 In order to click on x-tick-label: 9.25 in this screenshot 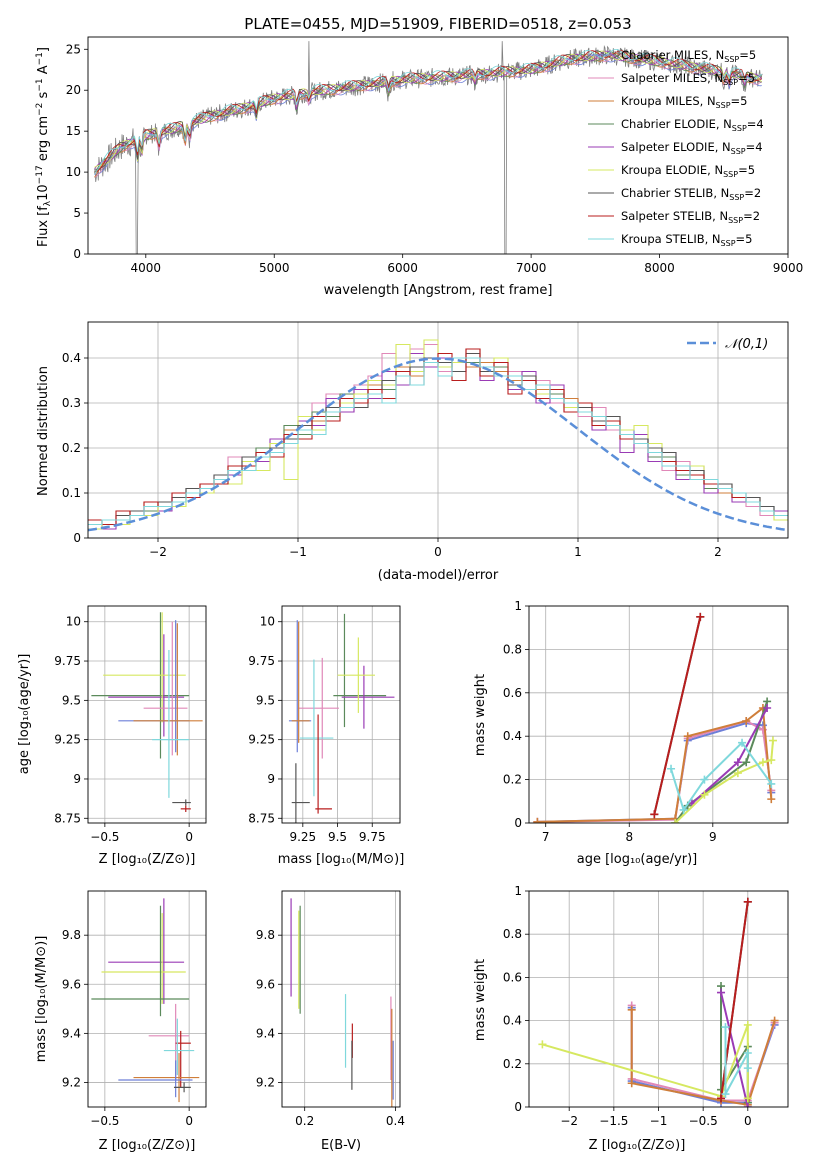, I will do `click(302, 837)`.